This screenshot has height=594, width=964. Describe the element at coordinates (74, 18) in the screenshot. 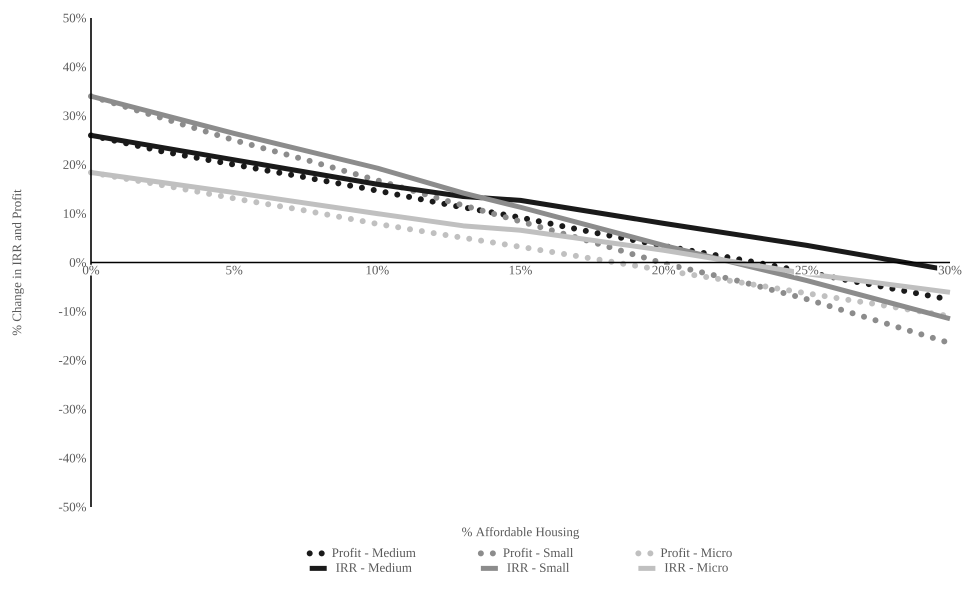

I see `y-tick-label: 50%` at that location.